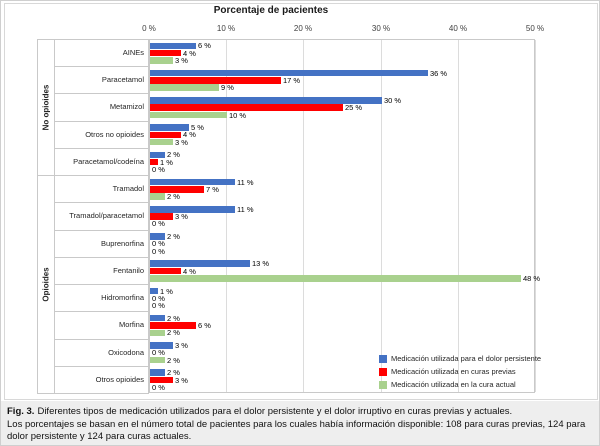  I want to click on bar-value-label: 36 %, so click(439, 73).